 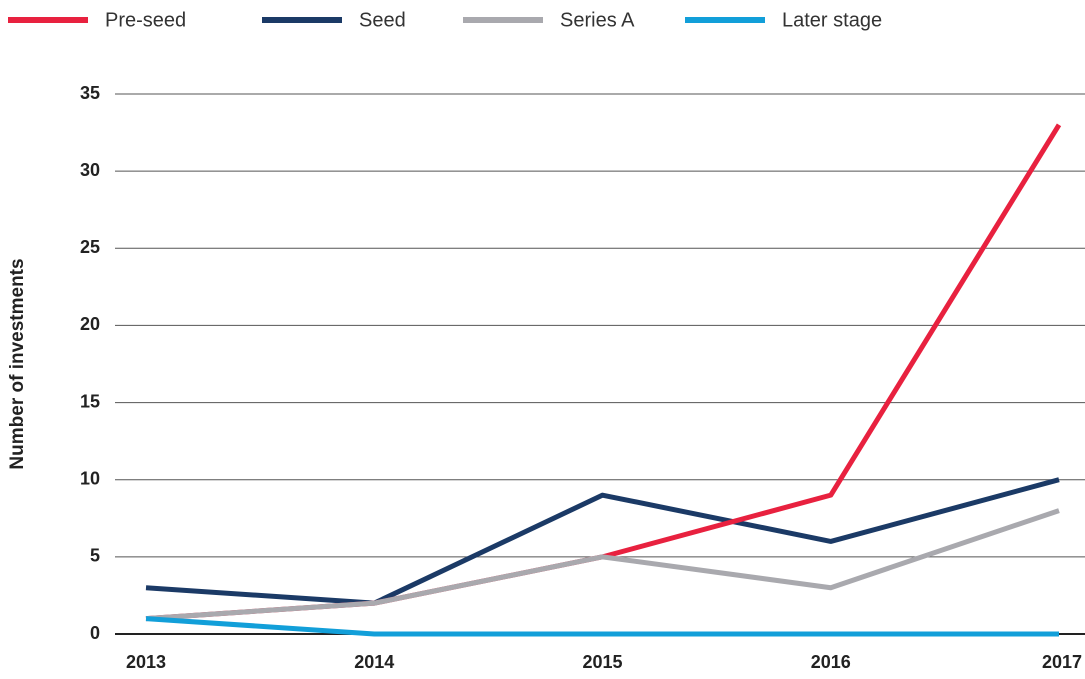 I want to click on legend-label: Later stage, so click(x=832, y=20).